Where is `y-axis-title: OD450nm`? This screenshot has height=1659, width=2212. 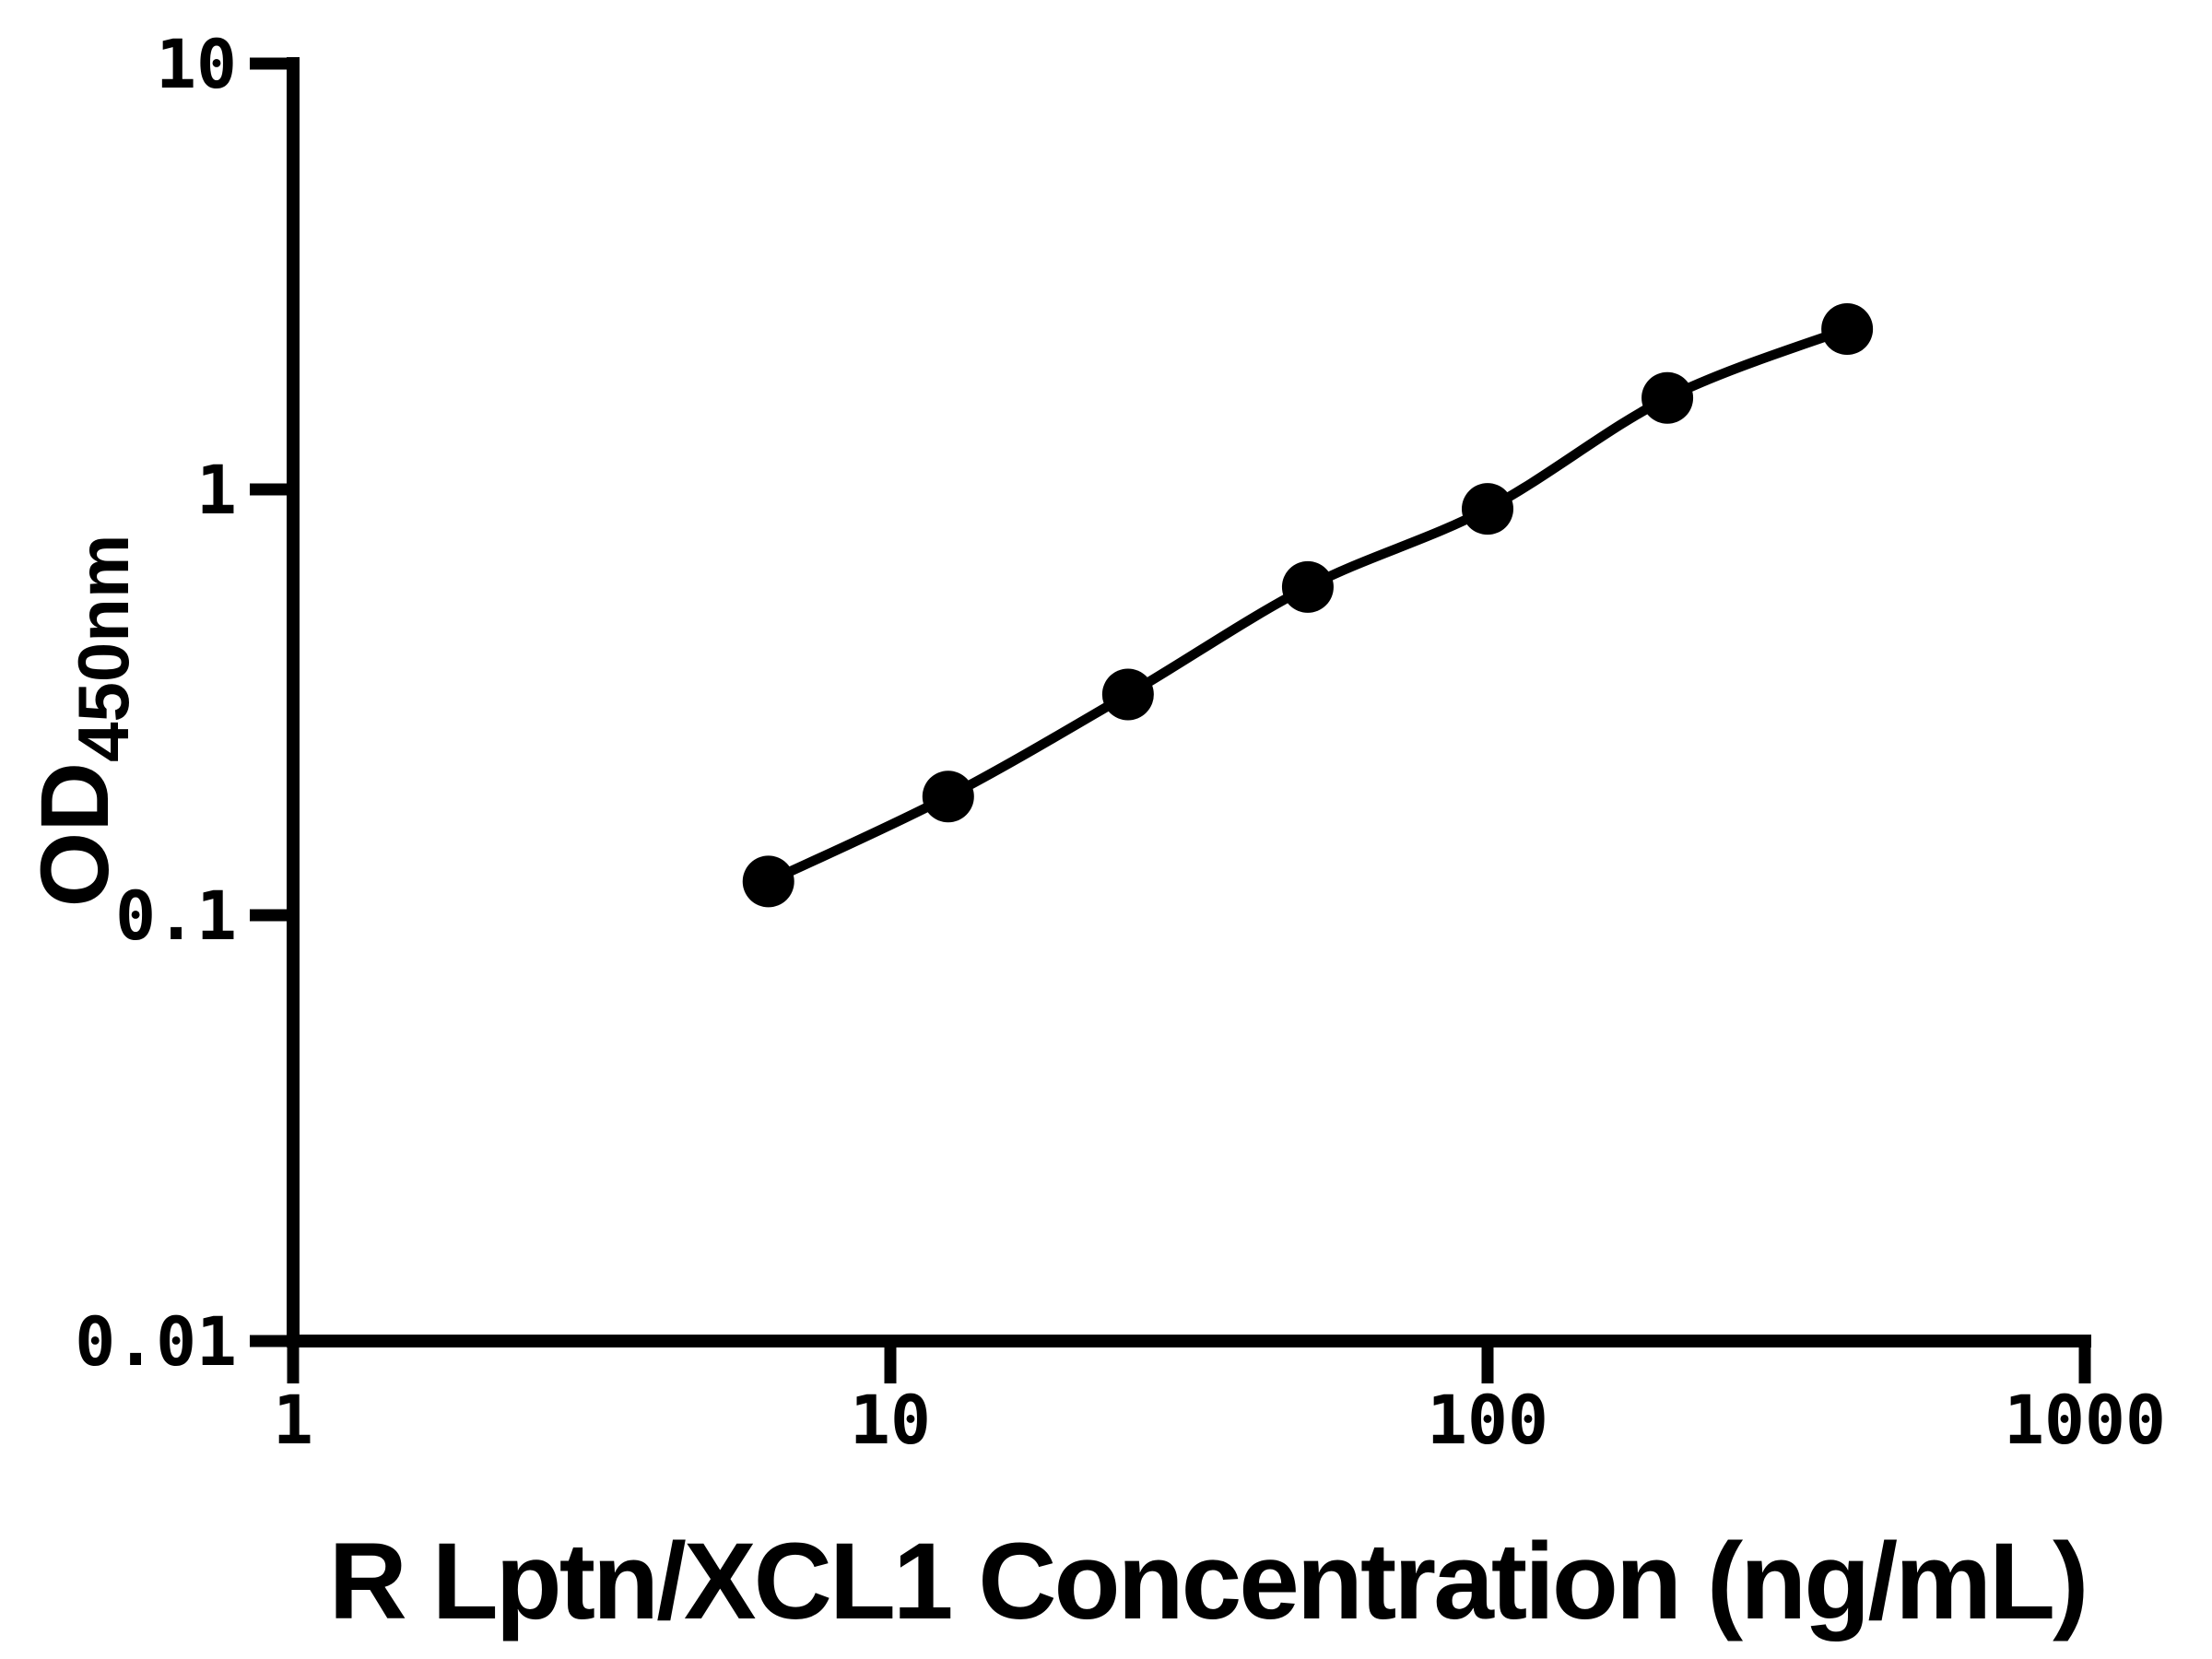 y-axis-title: OD450nm is located at coordinates (82, 721).